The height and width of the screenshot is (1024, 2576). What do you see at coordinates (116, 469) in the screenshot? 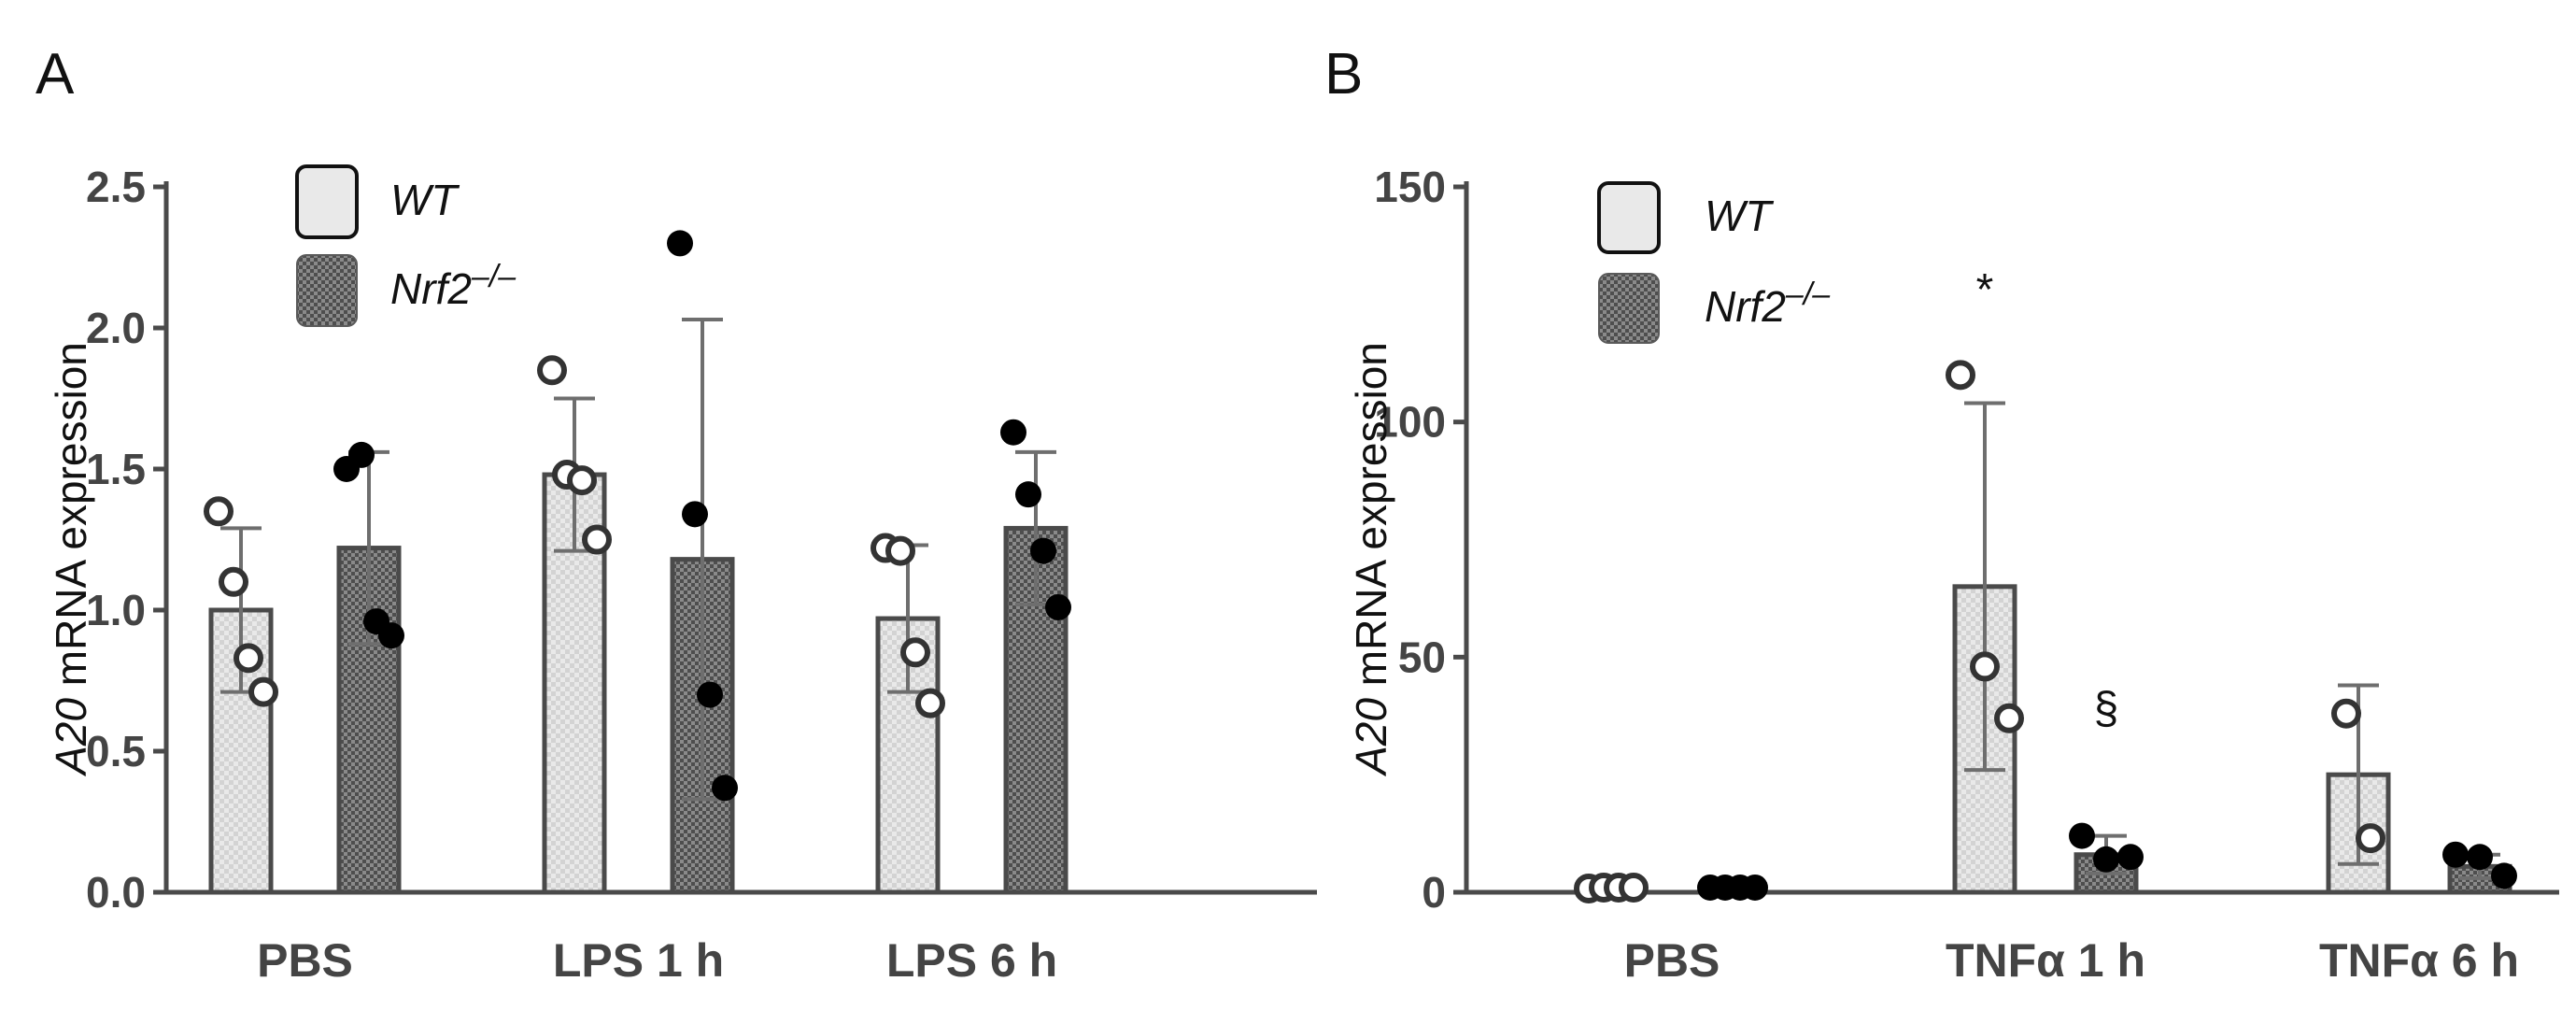
I see `y-tick-label: 1.5` at bounding box center [116, 469].